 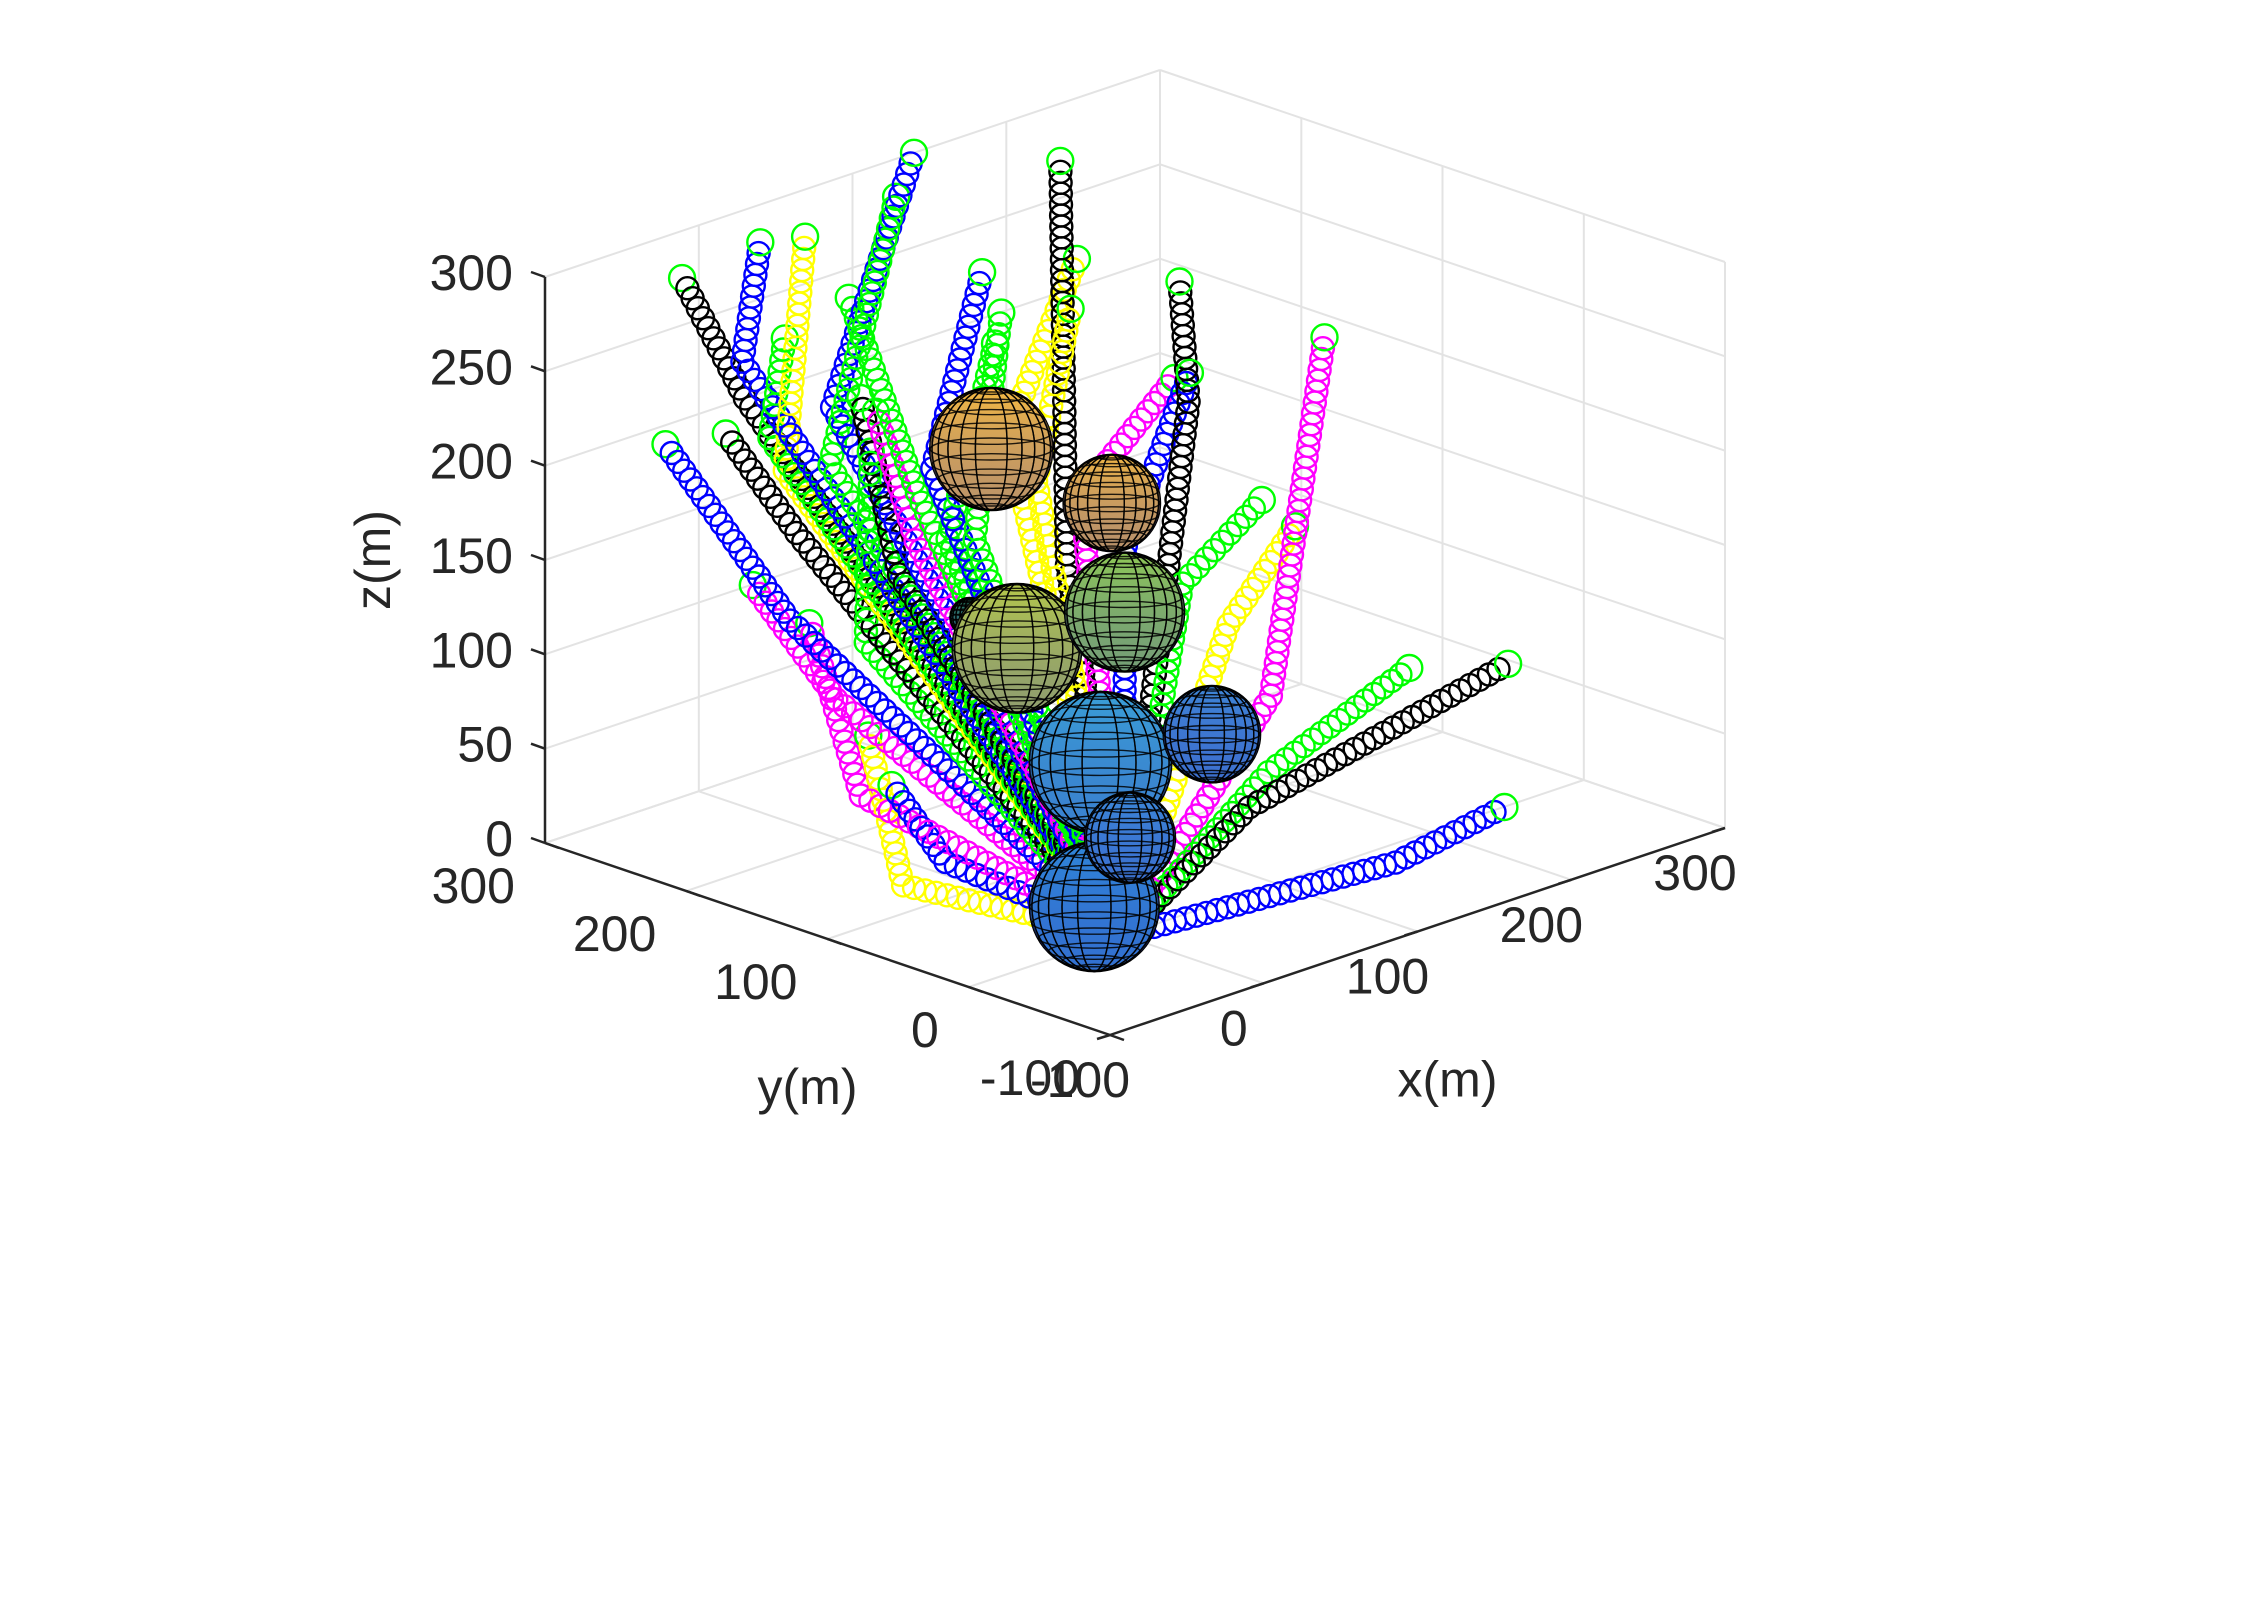 I want to click on y-tick-label: 0, so click(x=925, y=1030).